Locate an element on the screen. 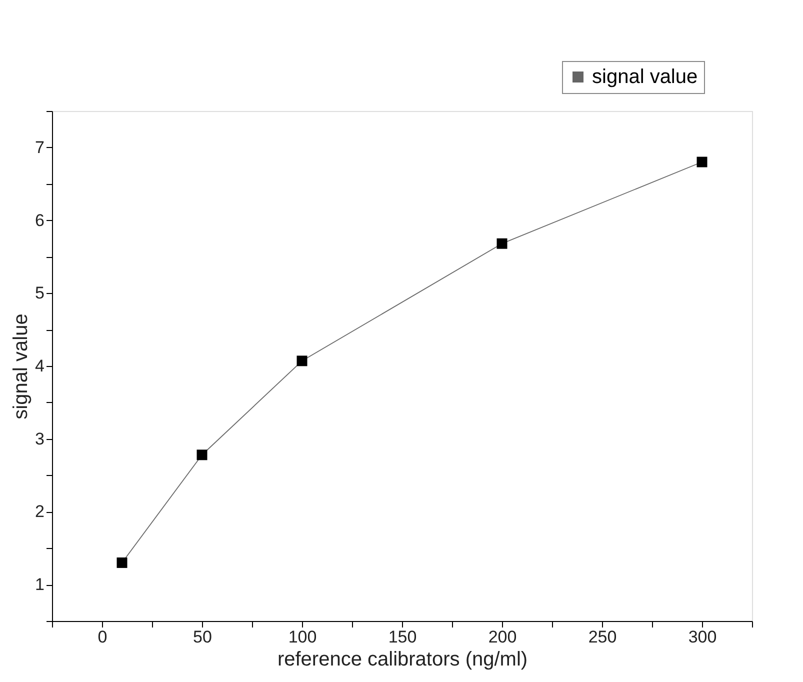 Image resolution: width=803 pixels, height=682 pixels. x-axis-title: reference calibrators (ng/ml) is located at coordinates (402, 659).